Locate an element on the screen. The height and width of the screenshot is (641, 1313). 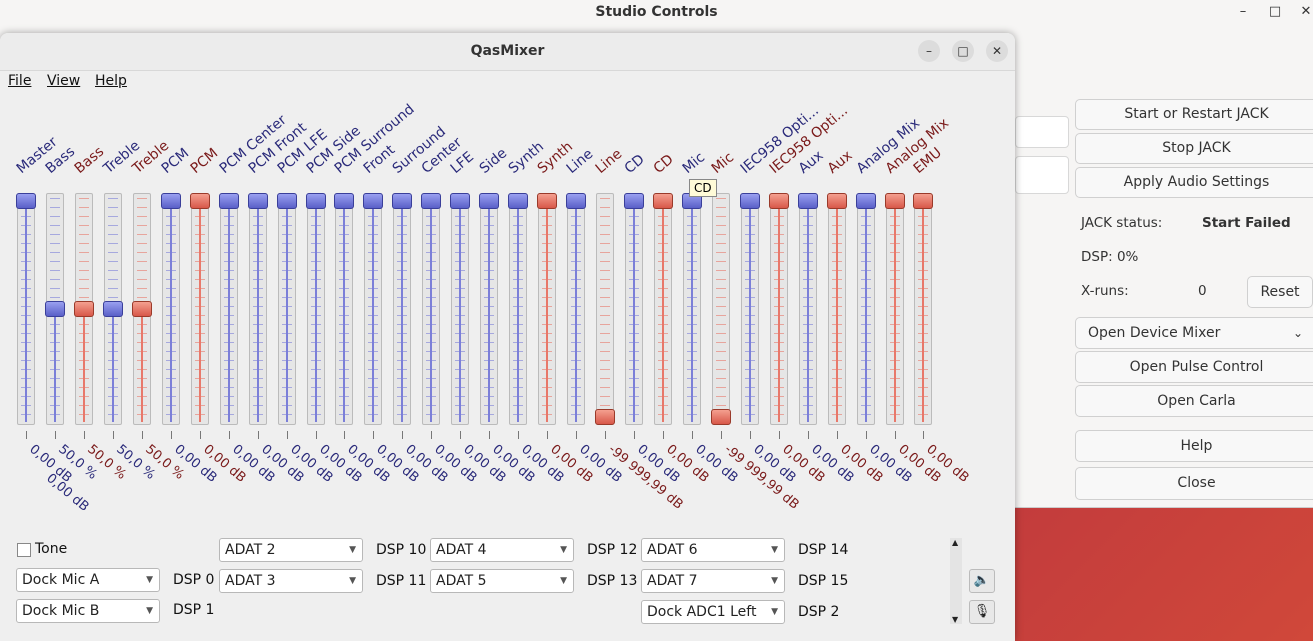
reset-button: Reset is located at coordinates (1280, 292).